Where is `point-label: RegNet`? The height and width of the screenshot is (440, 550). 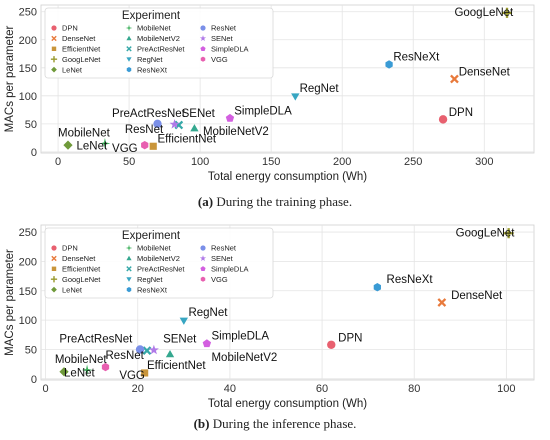
point-label: RegNet is located at coordinates (320, 89).